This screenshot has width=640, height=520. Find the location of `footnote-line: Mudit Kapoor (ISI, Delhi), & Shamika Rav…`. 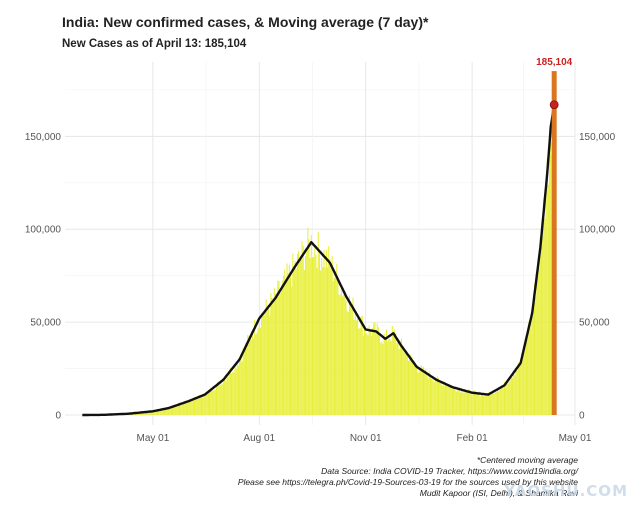

footnote-line: Mudit Kapoor (ISI, Delhi), & Shamika Rav… is located at coordinates (498, 493).